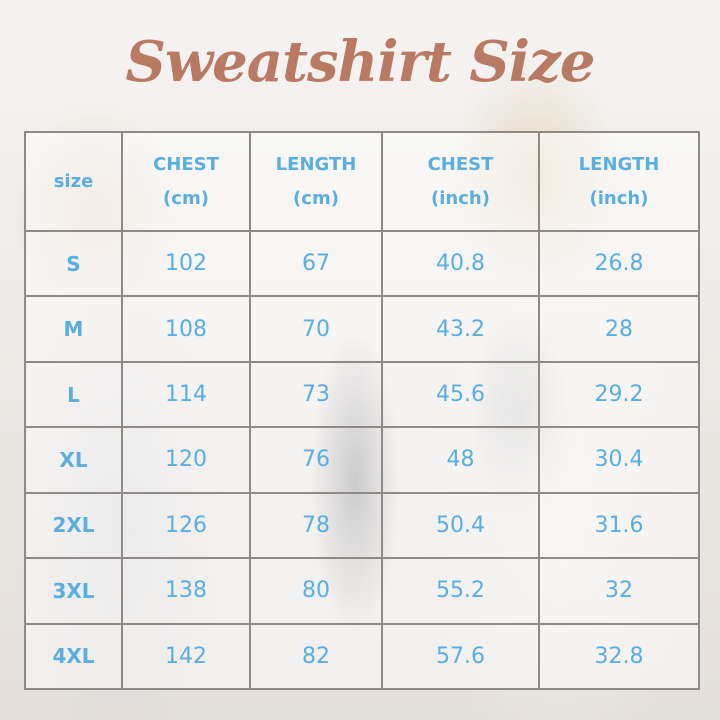 The height and width of the screenshot is (720, 720). Describe the element at coordinates (619, 525) in the screenshot. I see `length-inch-cell: 31.6` at that location.